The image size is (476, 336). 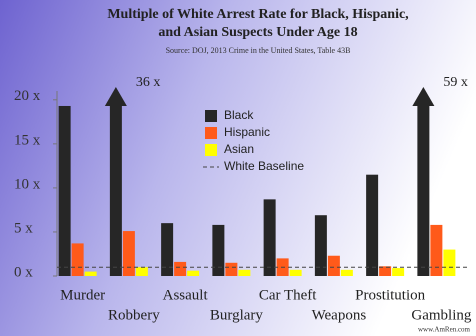 What do you see at coordinates (27, 184) in the screenshot?
I see `y-tick-label: 10 x` at bounding box center [27, 184].